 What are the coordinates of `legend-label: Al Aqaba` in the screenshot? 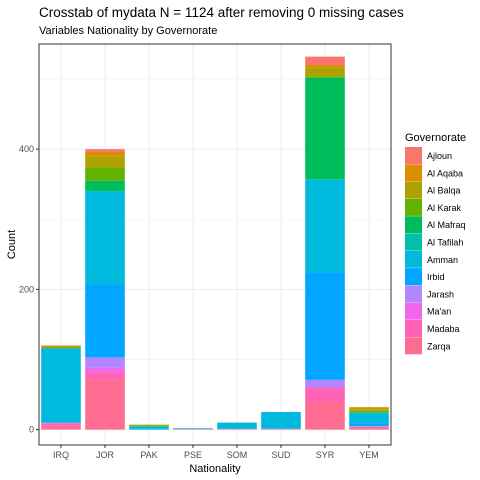 It's located at (445, 173).